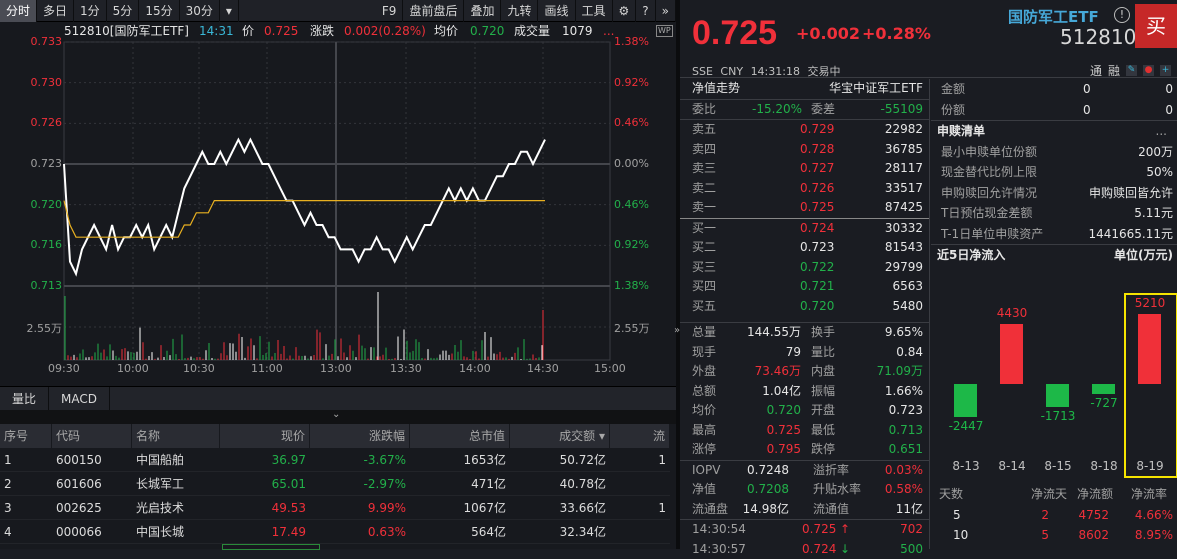 The height and width of the screenshot is (559, 1177). Describe the element at coordinates (560, 531) in the screenshot. I see `cell-amt: 32.34亿` at that location.